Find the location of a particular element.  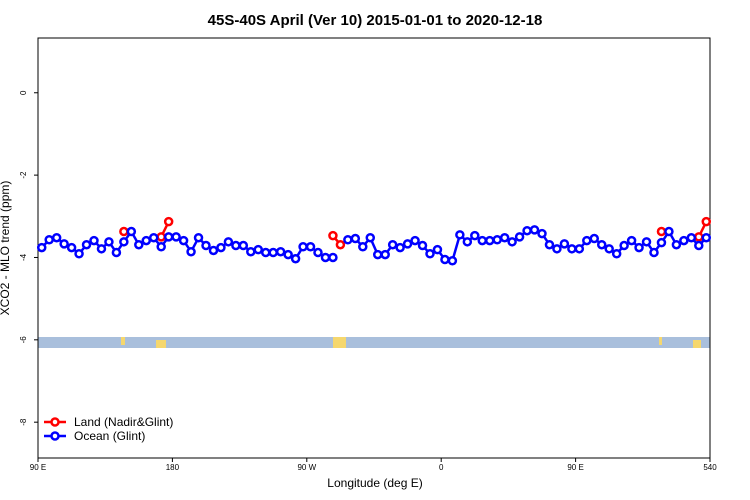

x-tick-label: 90 W is located at coordinates (306, 467).